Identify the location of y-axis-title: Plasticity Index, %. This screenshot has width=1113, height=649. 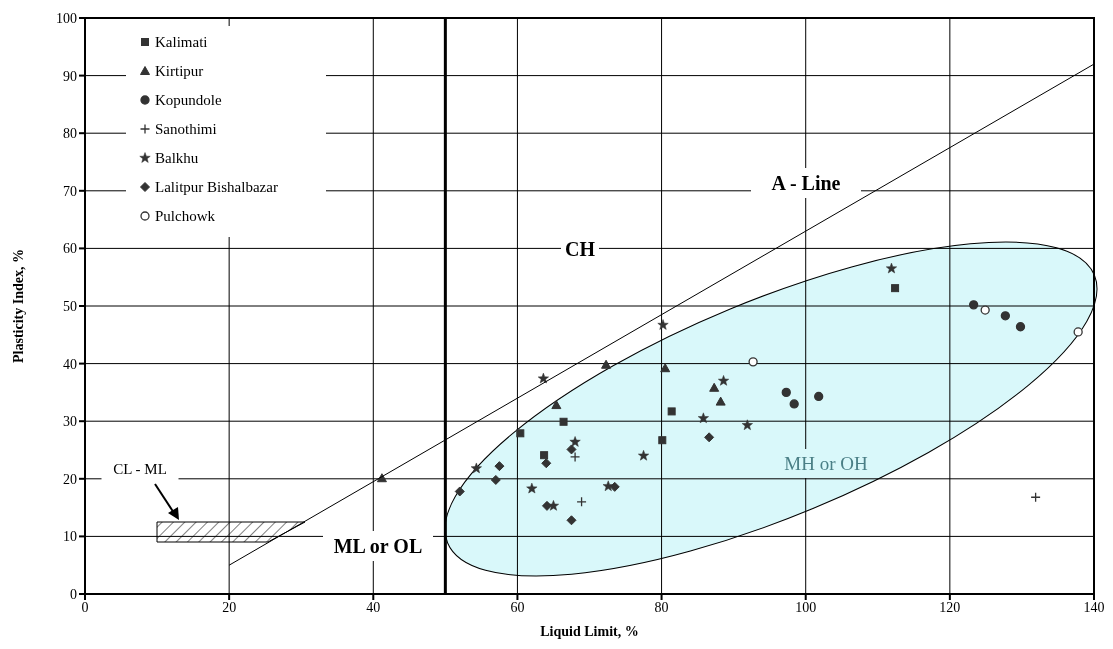
(18, 306).